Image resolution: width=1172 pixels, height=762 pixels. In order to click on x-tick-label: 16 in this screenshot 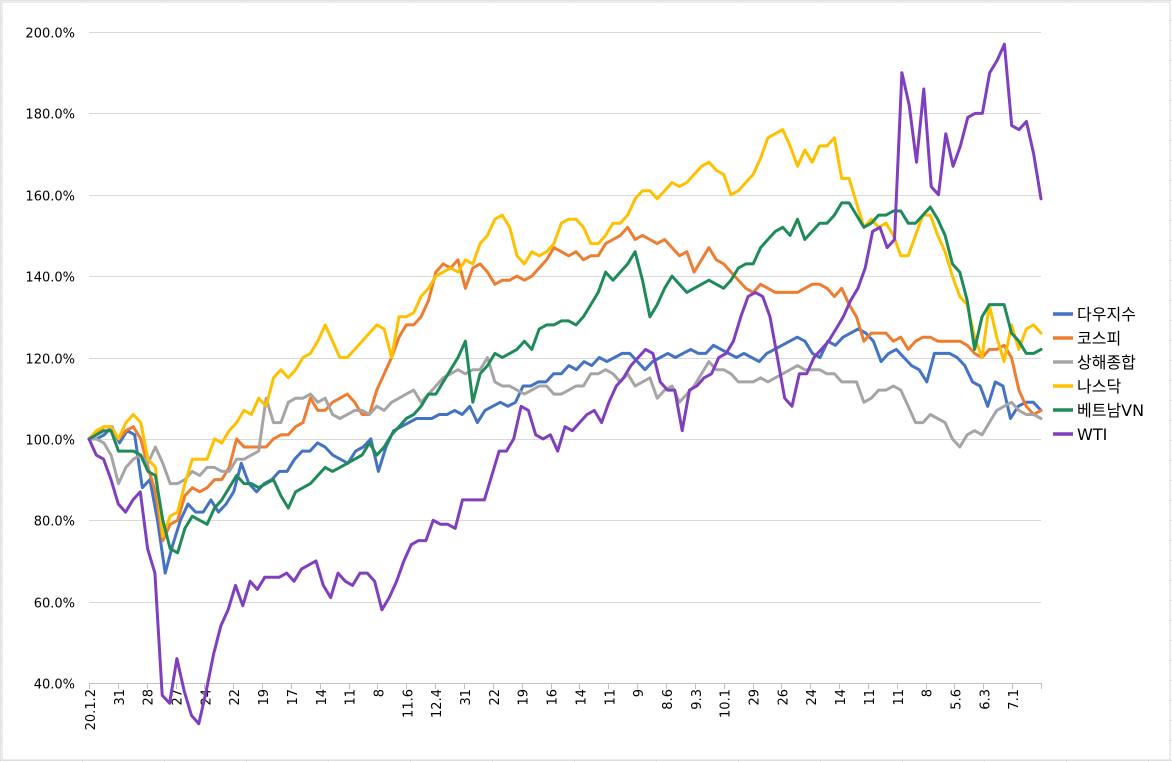, I will do `click(553, 697)`.